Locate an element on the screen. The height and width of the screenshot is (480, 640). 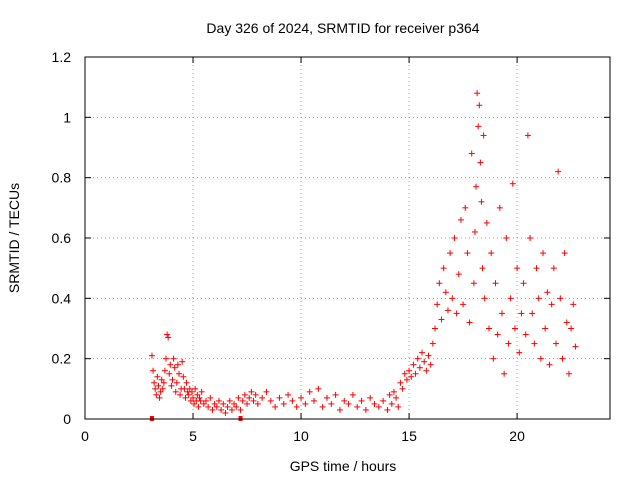
x-tick-label: 5 is located at coordinates (193, 436).